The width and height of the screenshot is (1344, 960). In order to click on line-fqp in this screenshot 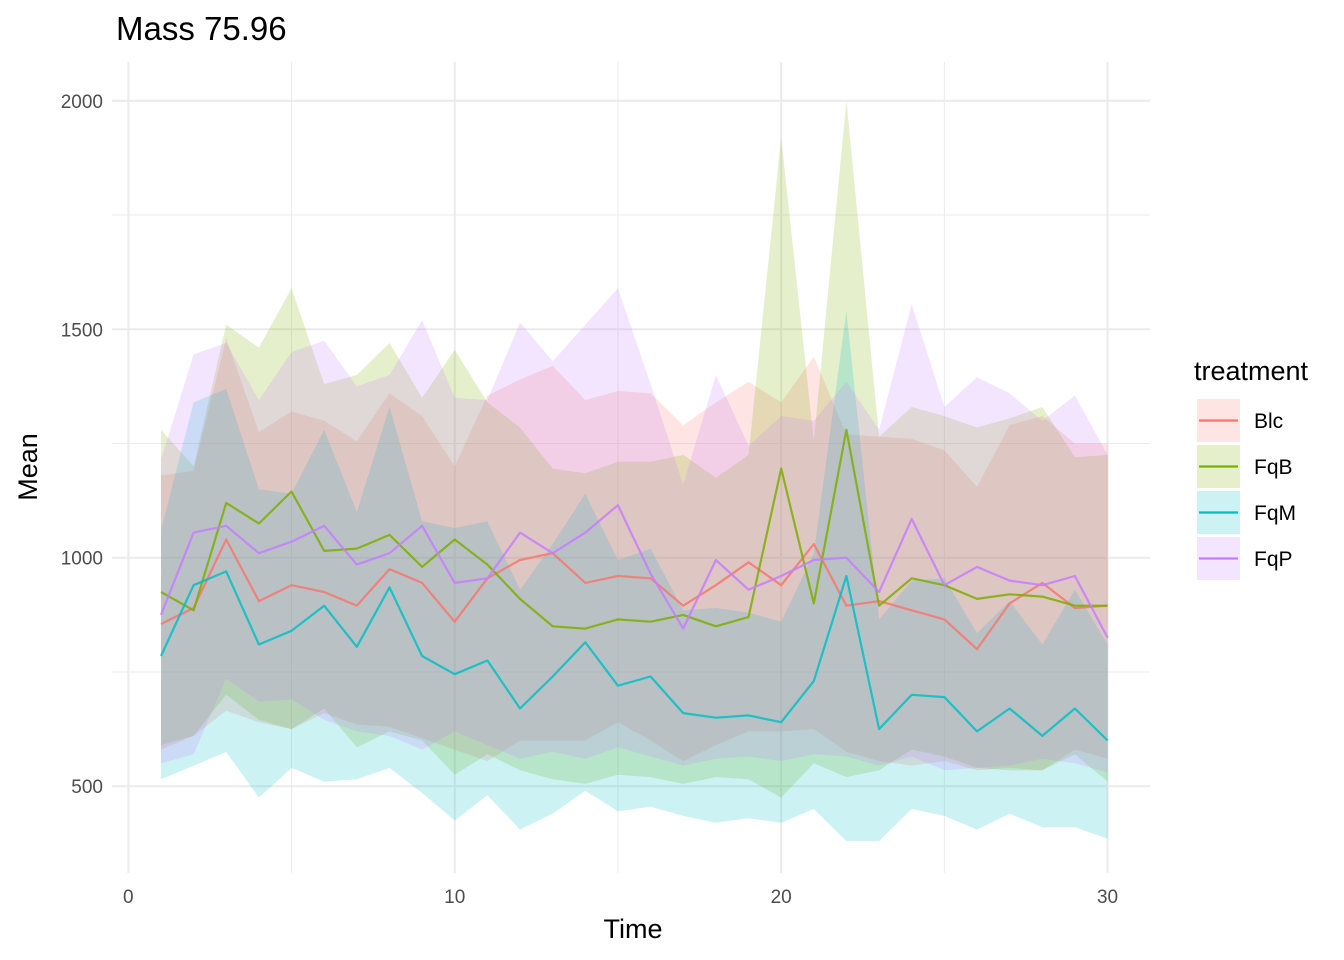, I will do `click(634, 571)`.